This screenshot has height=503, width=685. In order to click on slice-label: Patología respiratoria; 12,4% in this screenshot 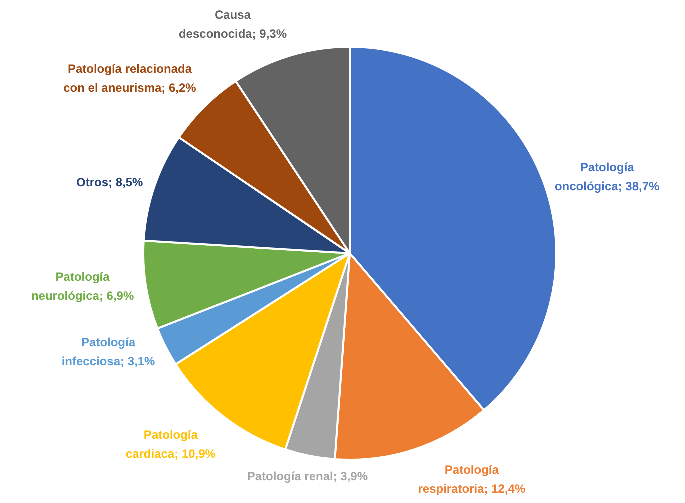, I will do `click(472, 479)`.